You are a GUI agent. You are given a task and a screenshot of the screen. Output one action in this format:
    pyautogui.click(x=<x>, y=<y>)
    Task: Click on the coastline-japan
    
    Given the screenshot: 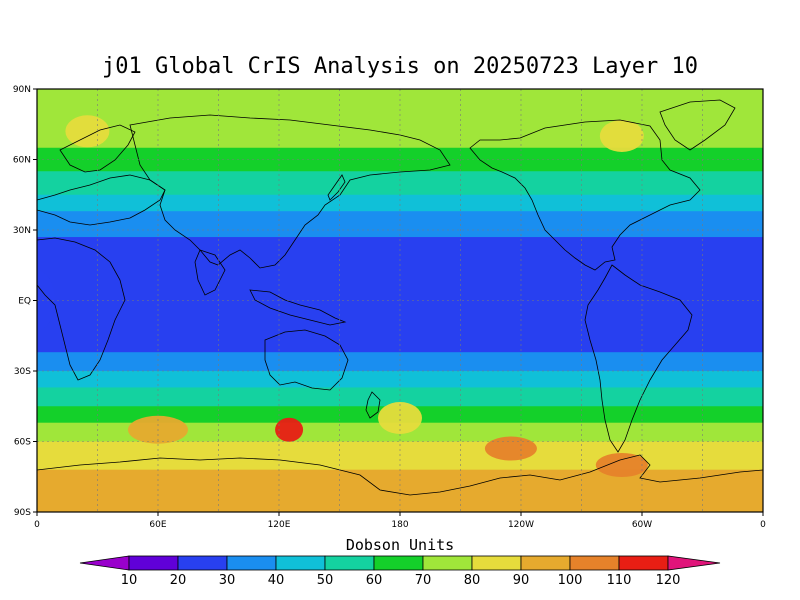 What is the action you would take?
    pyautogui.click(x=336, y=187)
    